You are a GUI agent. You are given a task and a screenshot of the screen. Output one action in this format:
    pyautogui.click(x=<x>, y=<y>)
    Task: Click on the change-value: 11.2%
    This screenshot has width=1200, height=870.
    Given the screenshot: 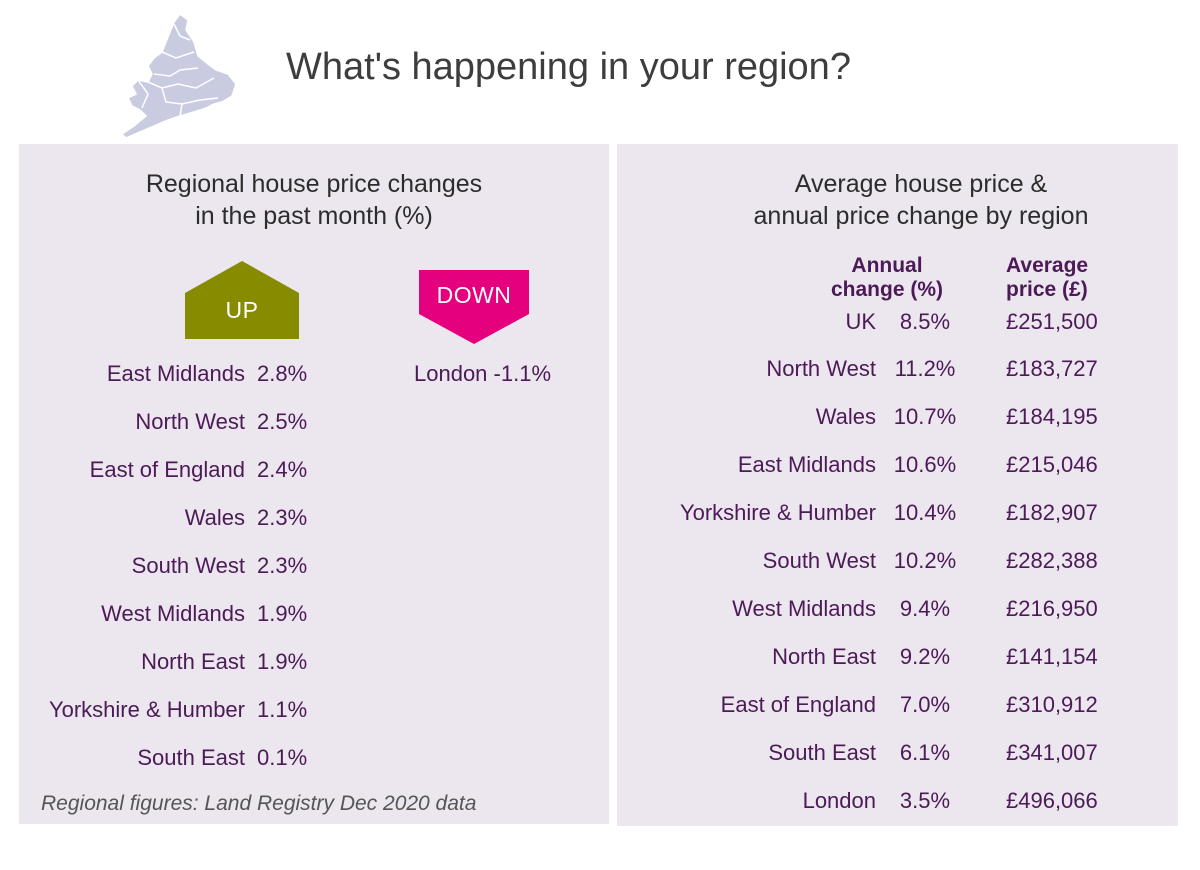 What is the action you would take?
    pyautogui.click(x=925, y=368)
    